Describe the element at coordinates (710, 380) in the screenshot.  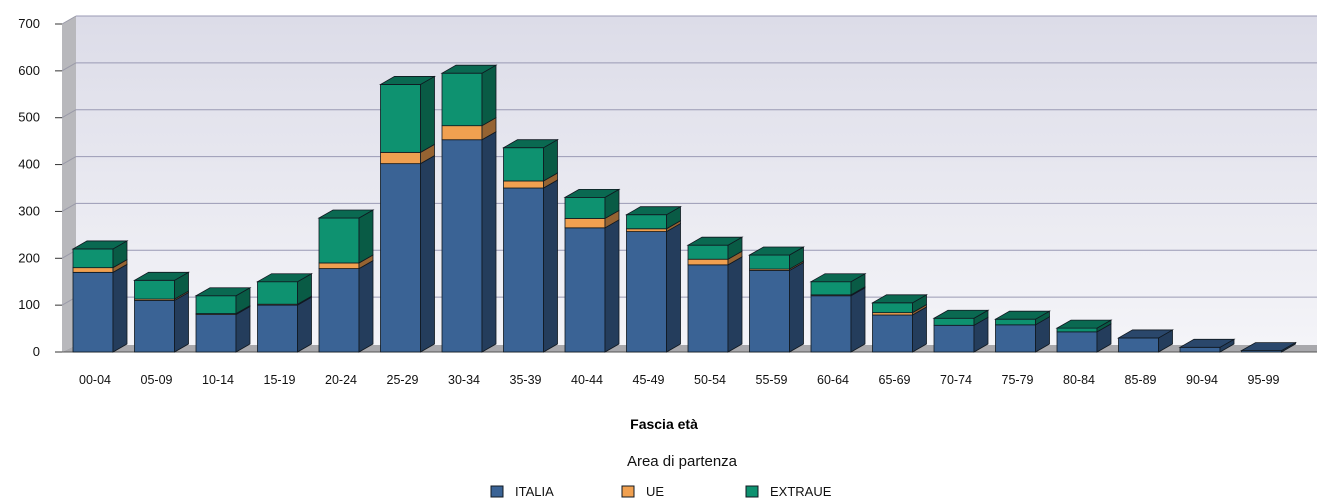
I see `x-tick-label: 50-54` at that location.